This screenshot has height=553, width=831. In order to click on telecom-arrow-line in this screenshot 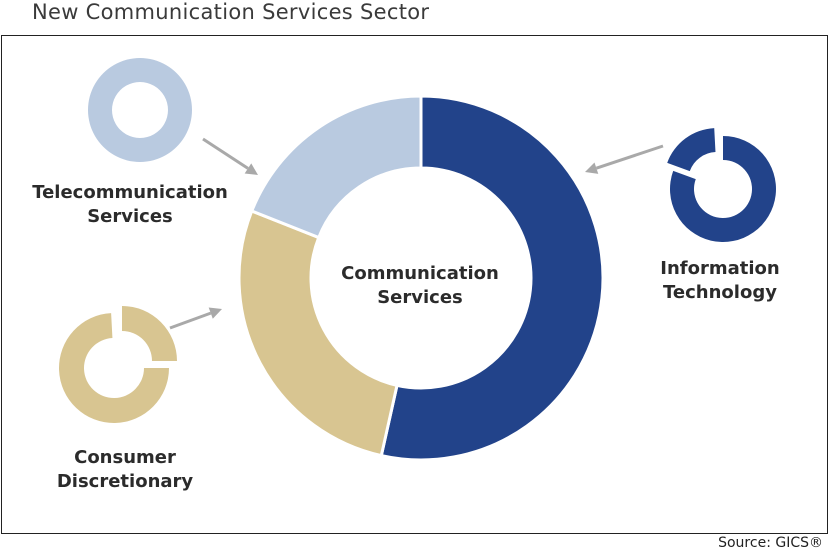, I will do `click(225, 153)`.